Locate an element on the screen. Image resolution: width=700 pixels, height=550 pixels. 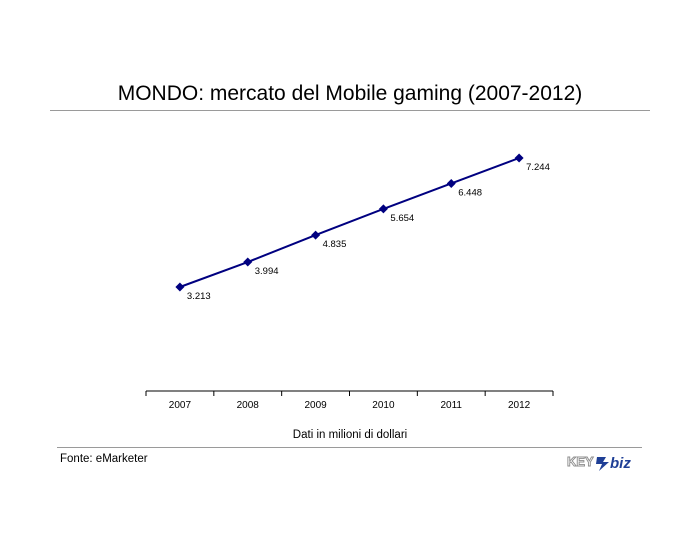
data-label: 4.835 is located at coordinates (335, 244).